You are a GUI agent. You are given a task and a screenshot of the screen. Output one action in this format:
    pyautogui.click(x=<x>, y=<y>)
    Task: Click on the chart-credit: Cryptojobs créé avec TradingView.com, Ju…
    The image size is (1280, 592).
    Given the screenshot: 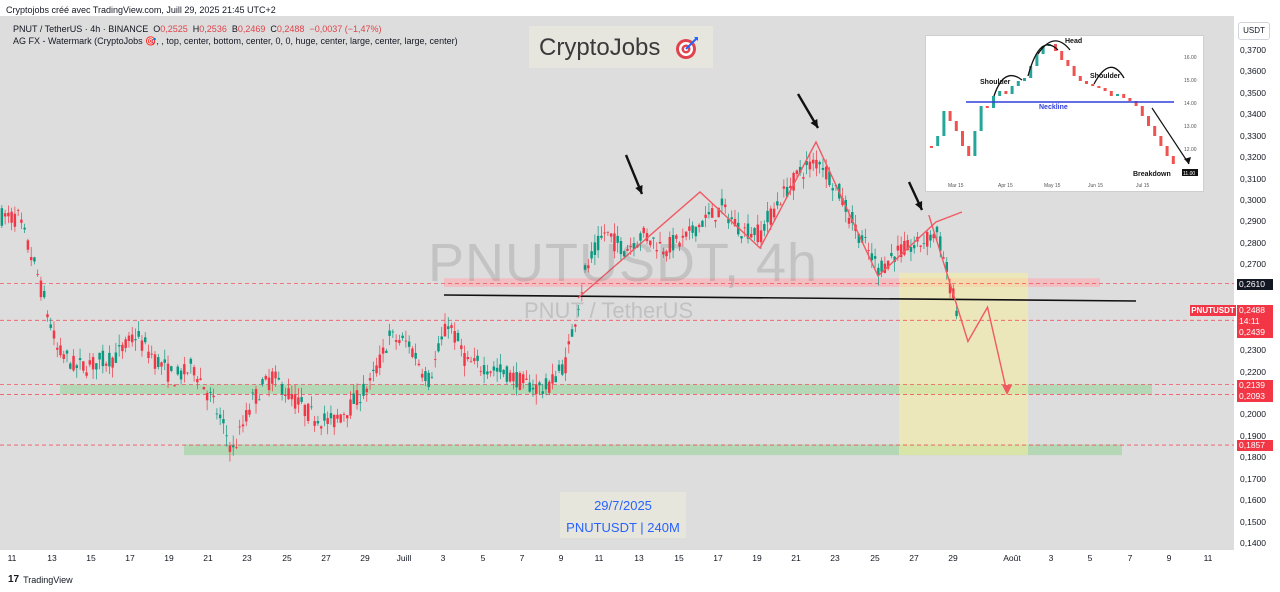 What is the action you would take?
    pyautogui.click(x=141, y=10)
    